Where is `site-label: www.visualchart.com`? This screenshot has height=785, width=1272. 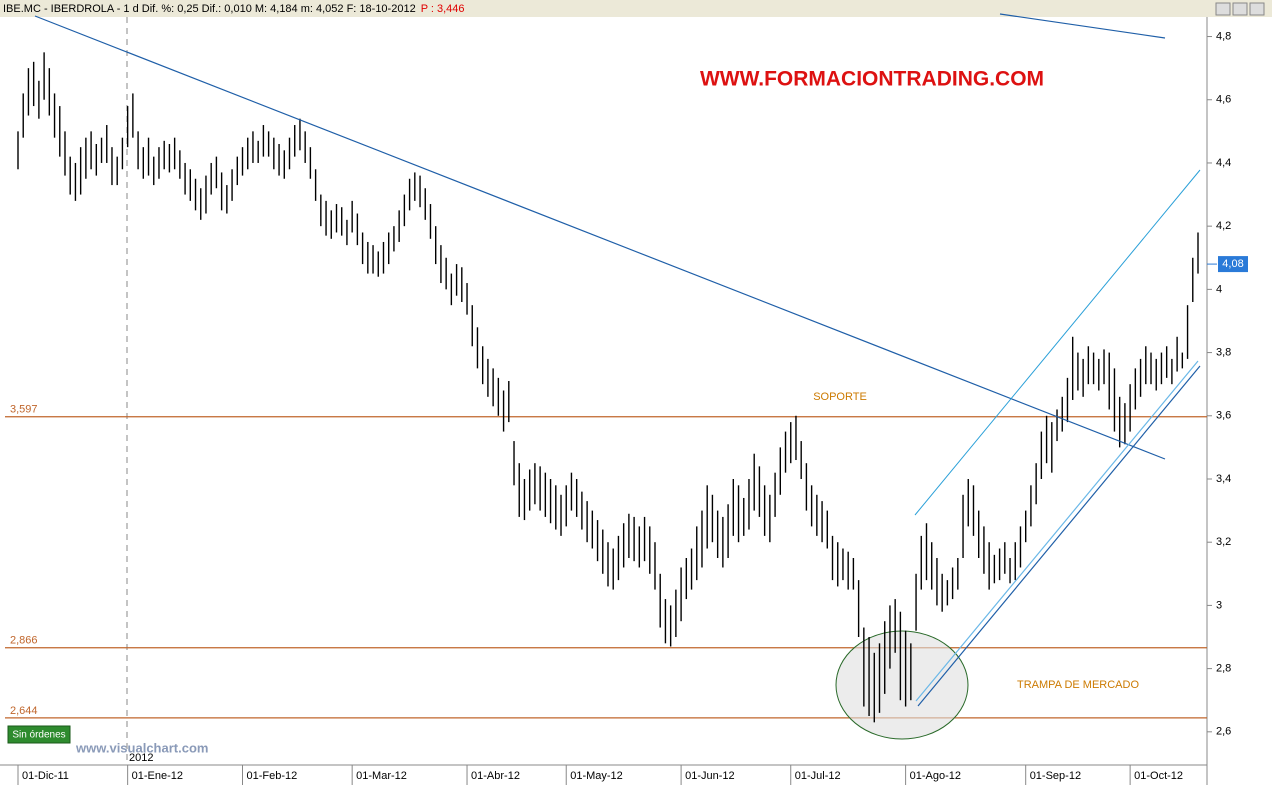
site-label: www.visualchart.com is located at coordinates (141, 747).